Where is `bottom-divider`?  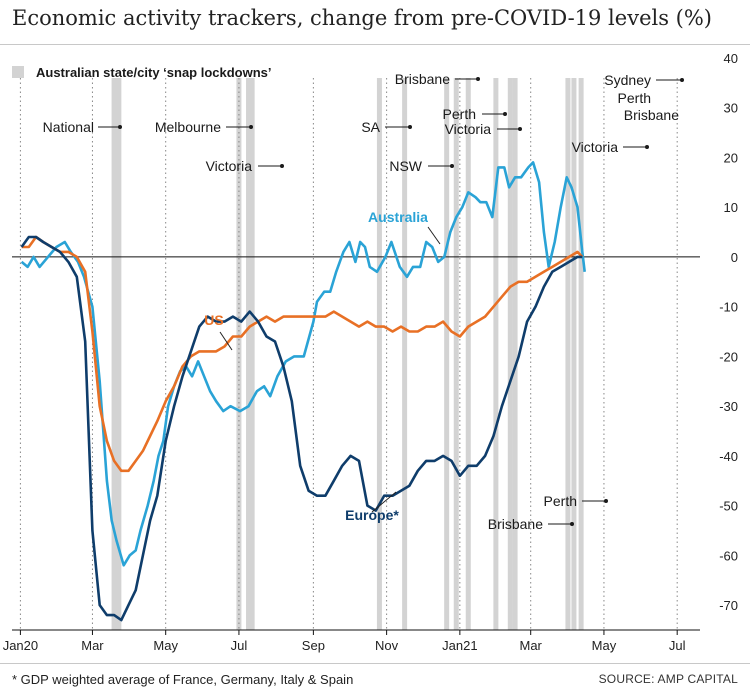 bottom-divider is located at coordinates (375, 663).